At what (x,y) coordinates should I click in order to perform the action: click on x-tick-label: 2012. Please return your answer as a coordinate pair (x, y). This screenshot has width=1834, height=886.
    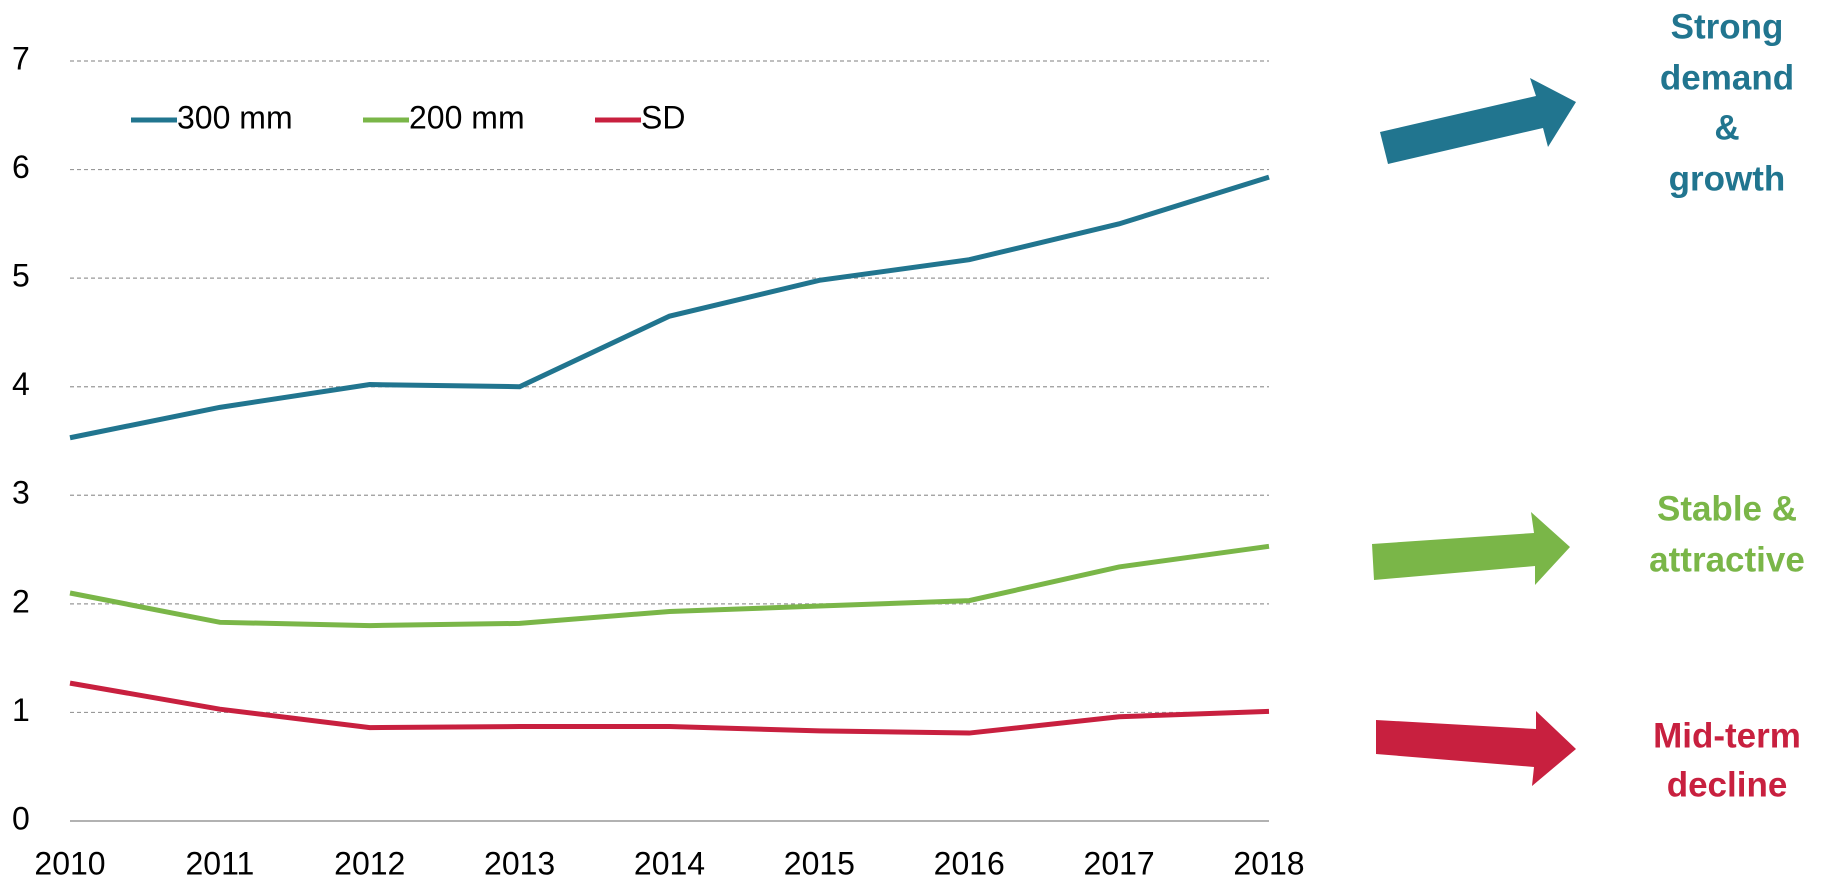
    Looking at the image, I should click on (369, 863).